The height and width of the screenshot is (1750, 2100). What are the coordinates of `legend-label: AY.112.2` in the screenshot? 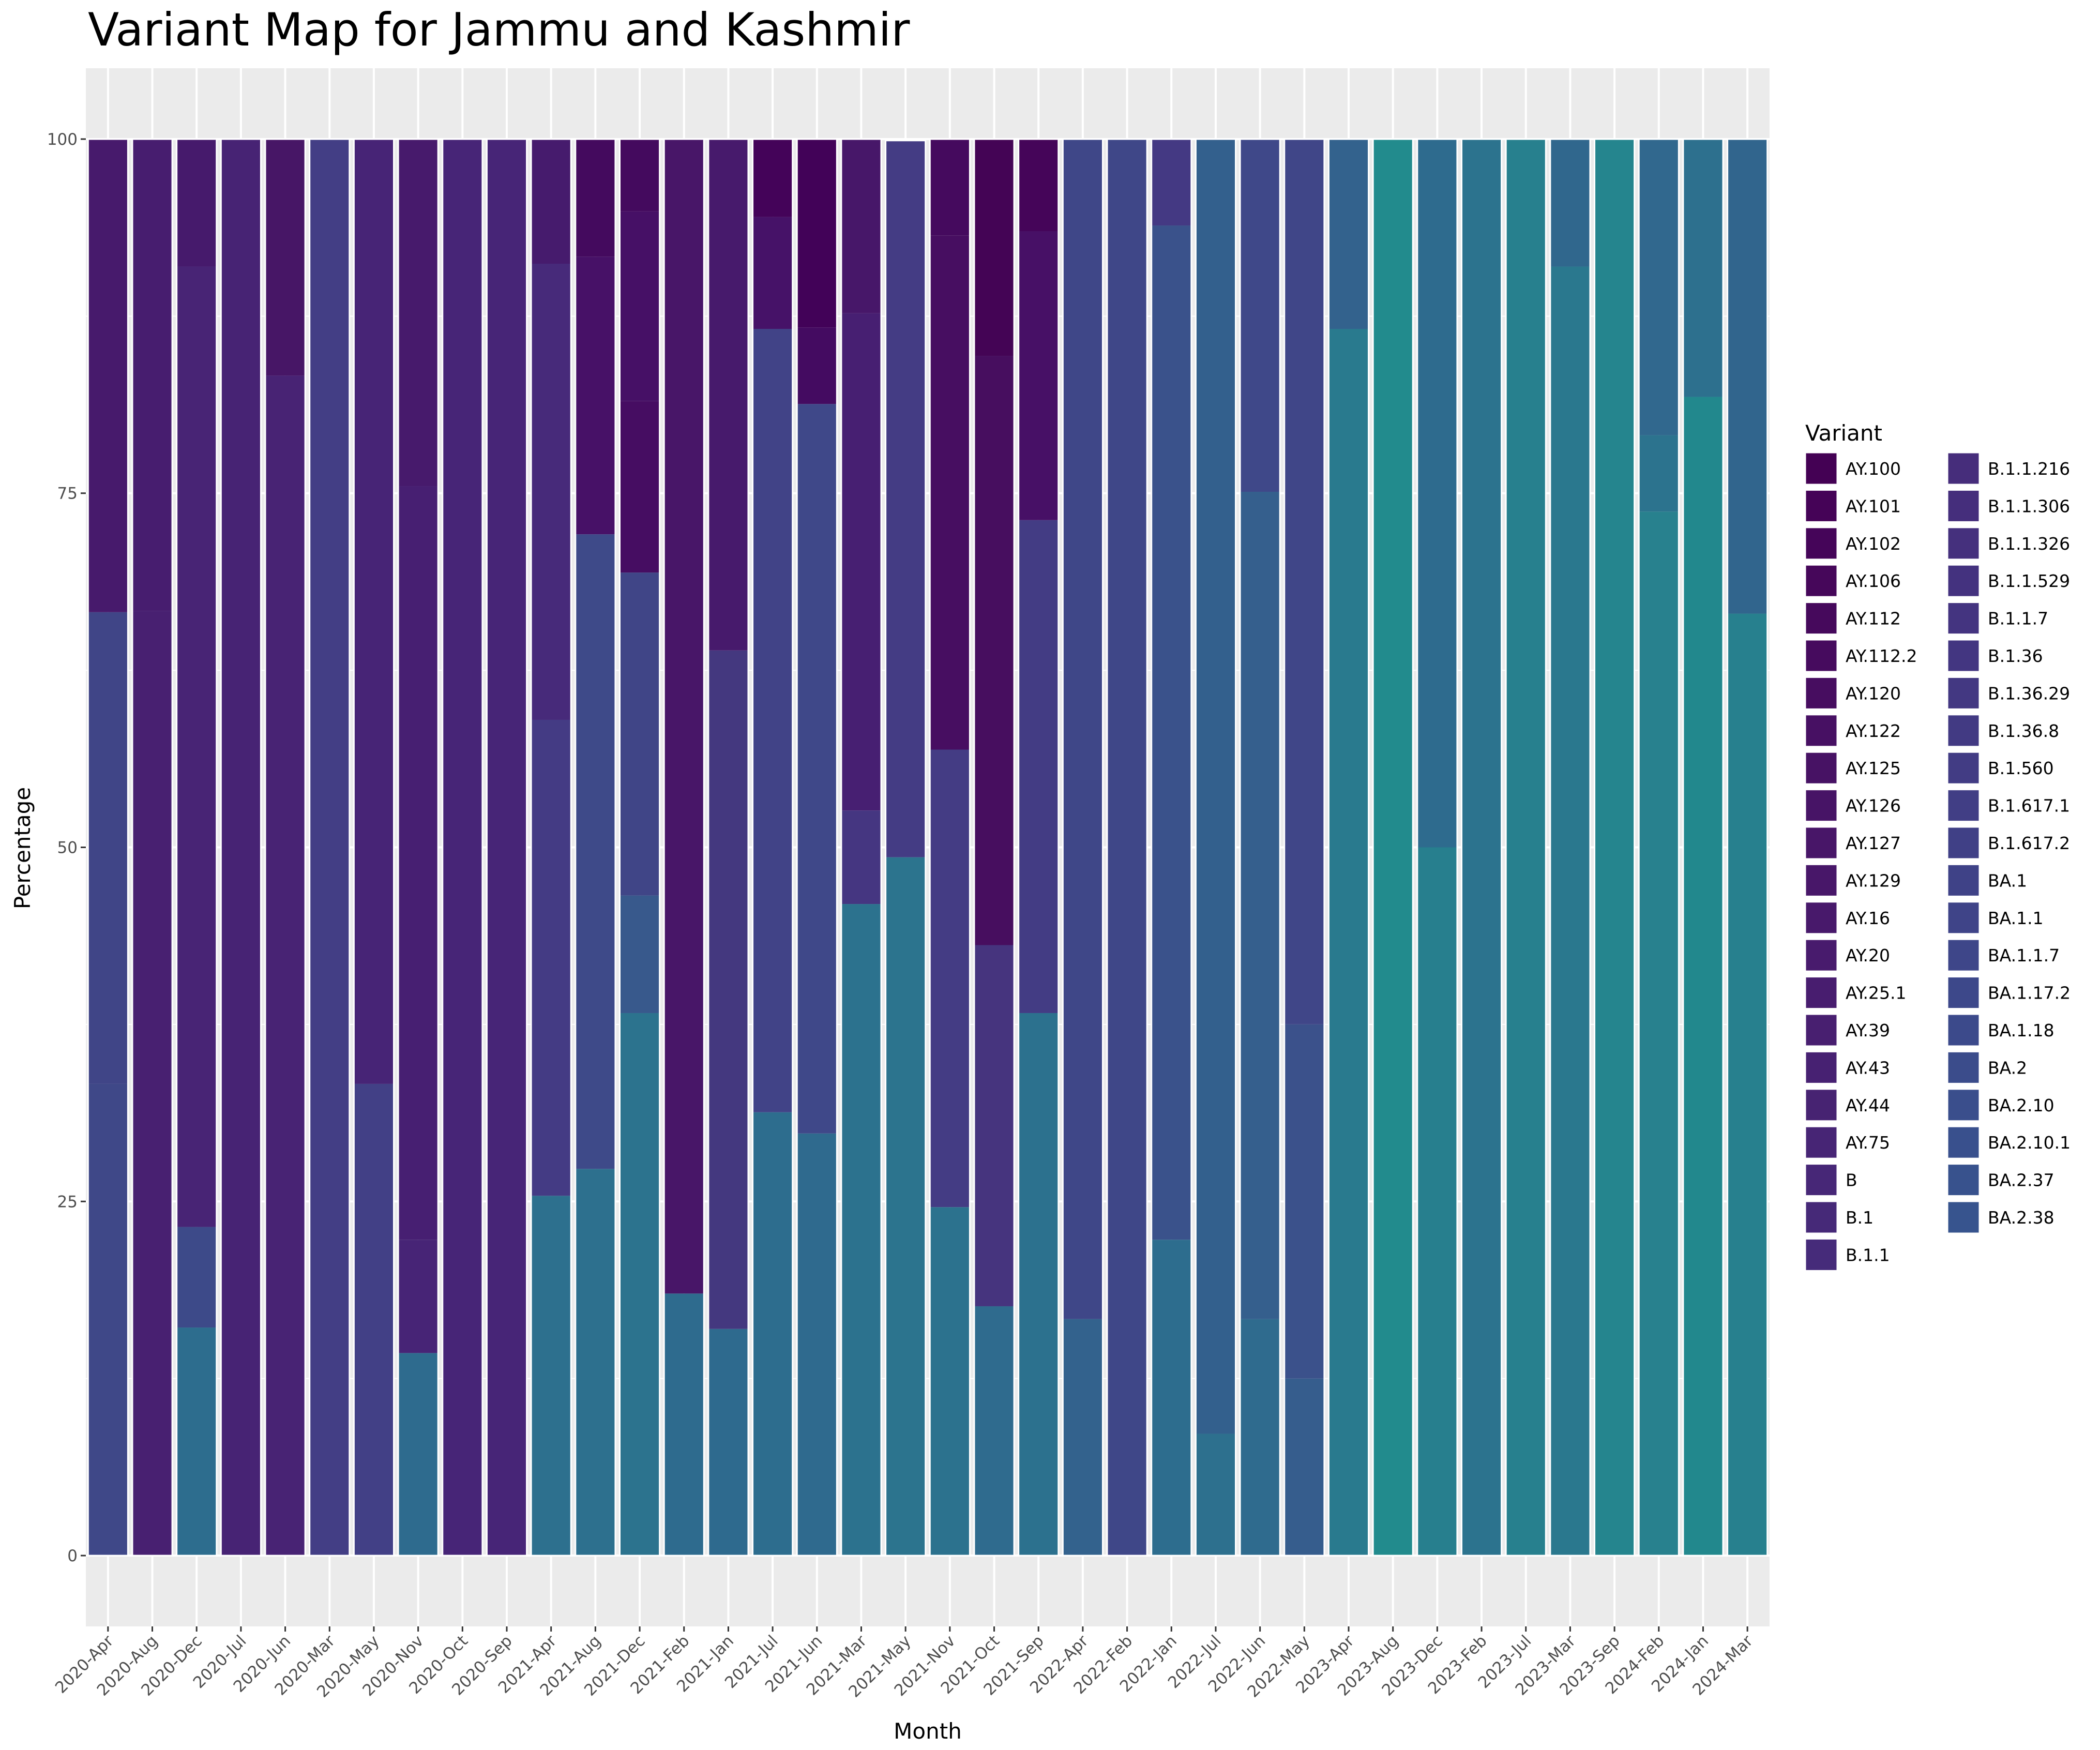 It's located at (1882, 656).